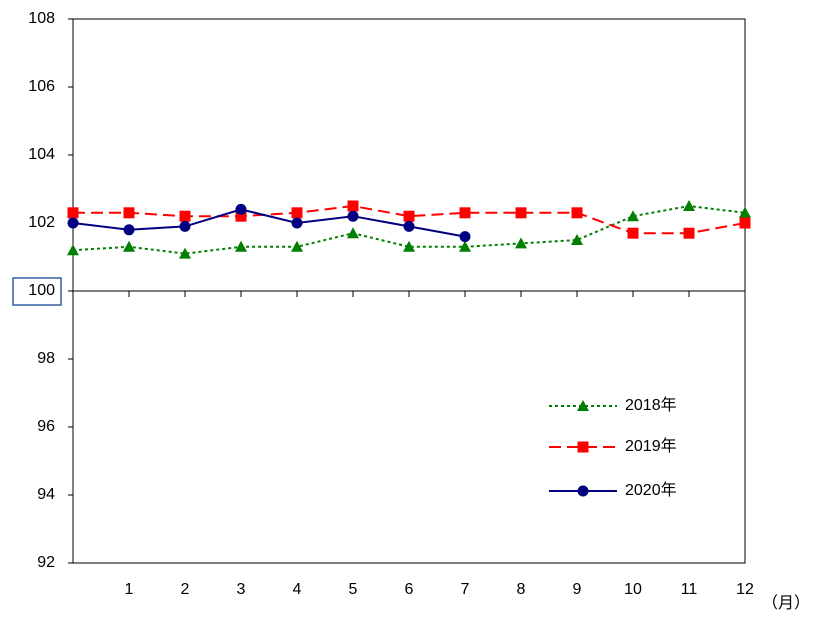  I want to click on y-tick-label: 104, so click(41, 154).